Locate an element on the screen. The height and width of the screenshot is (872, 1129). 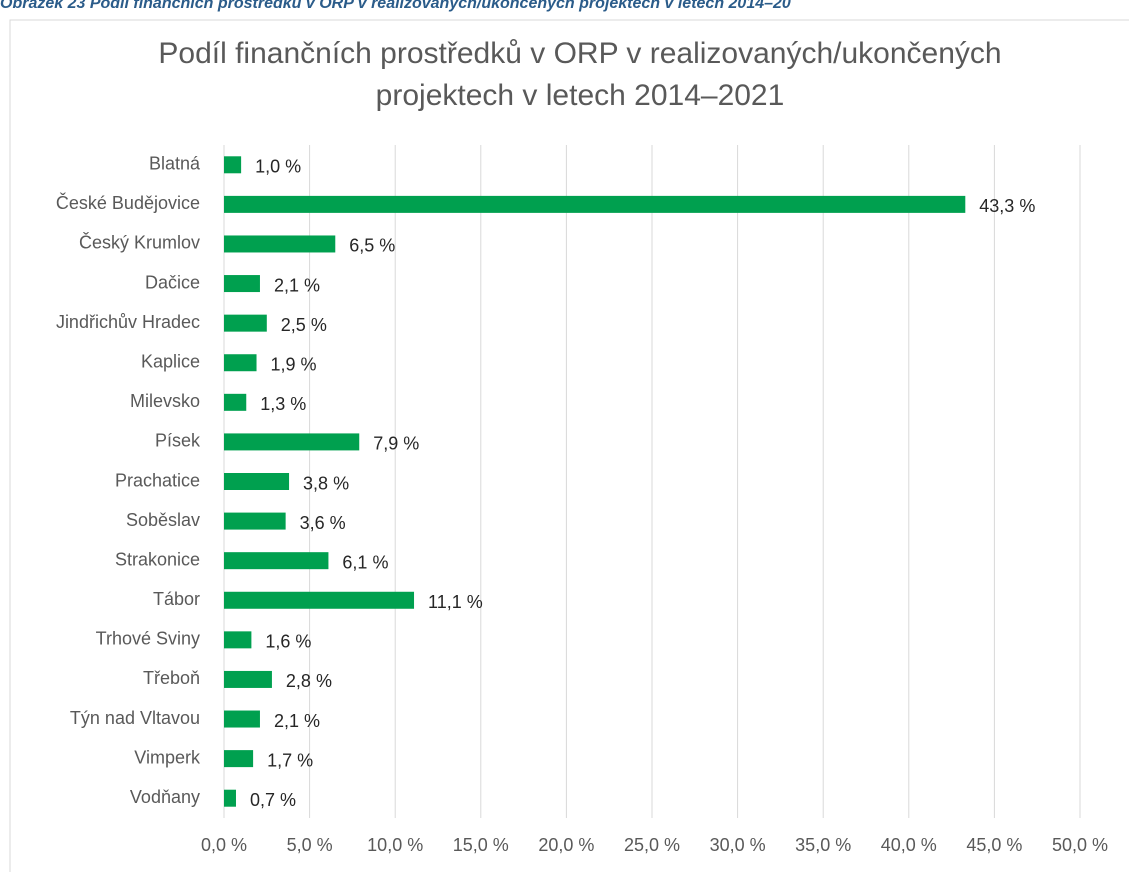
data-label: 6,5 % is located at coordinates (372, 246).